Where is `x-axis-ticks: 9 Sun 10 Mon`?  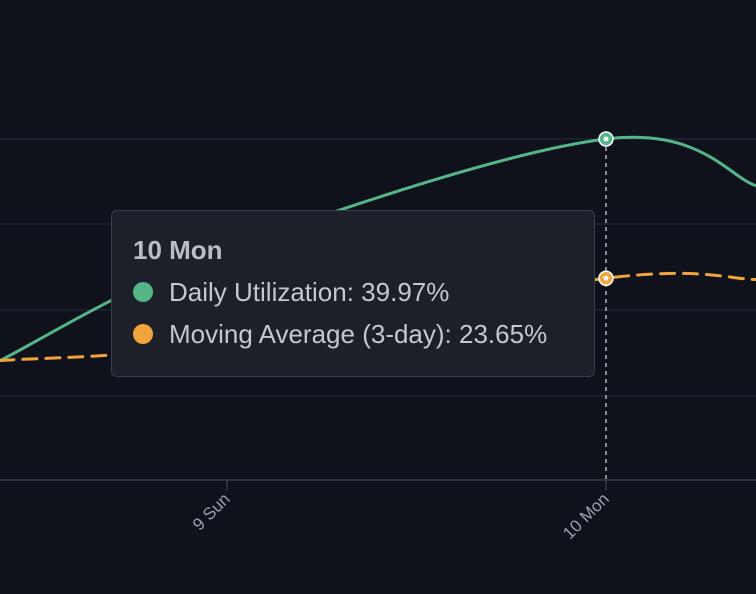
x-axis-ticks: 9 Sun 10 Mon is located at coordinates (401, 511).